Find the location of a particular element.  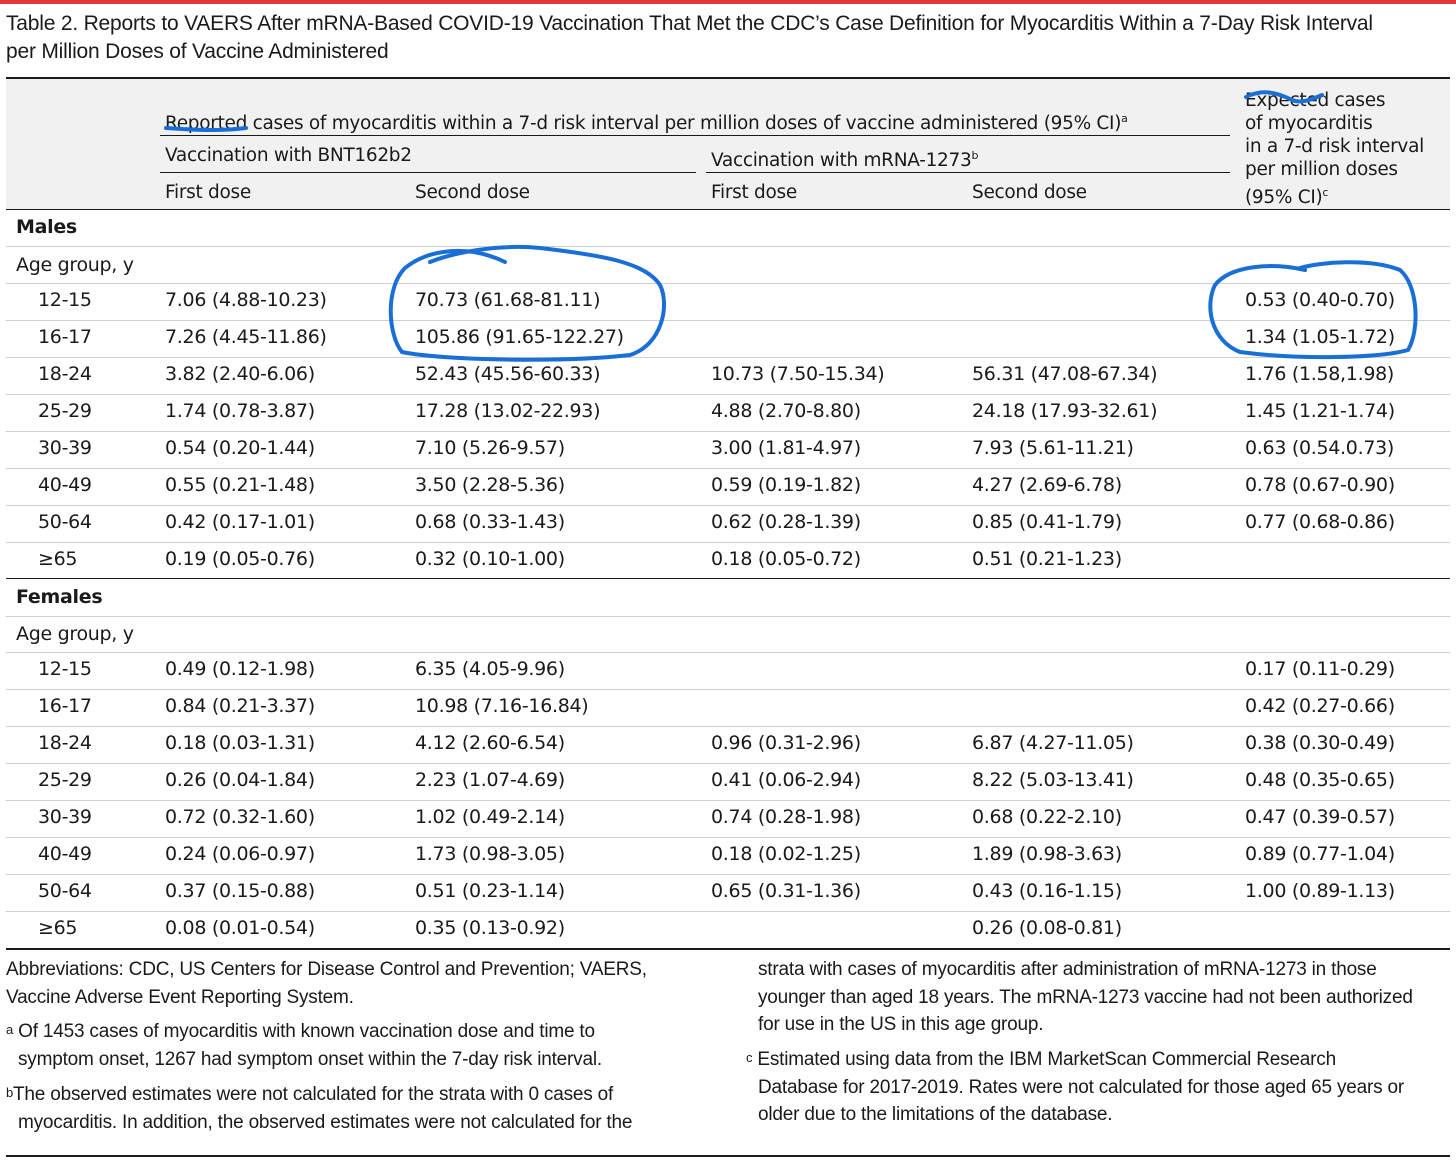

cell-bnt1: 0.42 (0.17-1.01) is located at coordinates (240, 522).